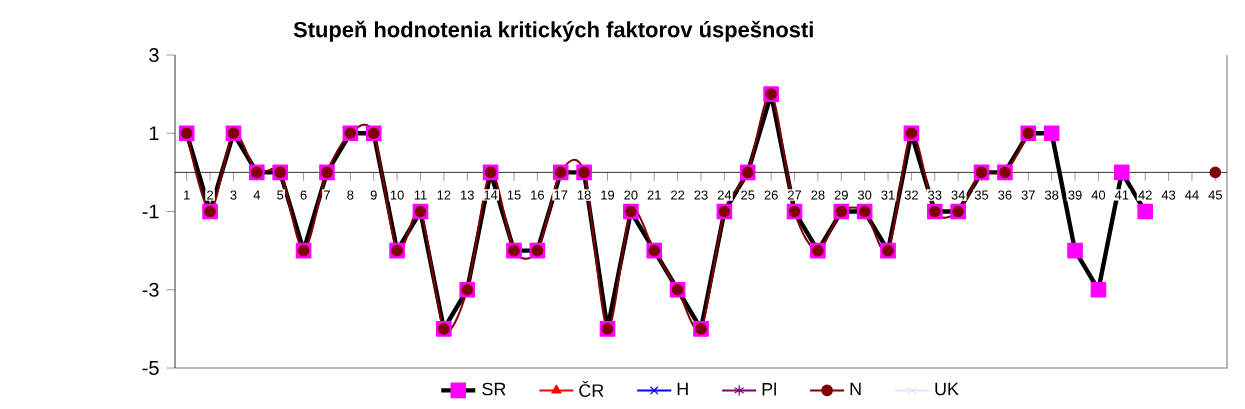 This screenshot has width=1245, height=409. What do you see at coordinates (1075, 195) in the screenshot?
I see `x-tick-label: 39` at bounding box center [1075, 195].